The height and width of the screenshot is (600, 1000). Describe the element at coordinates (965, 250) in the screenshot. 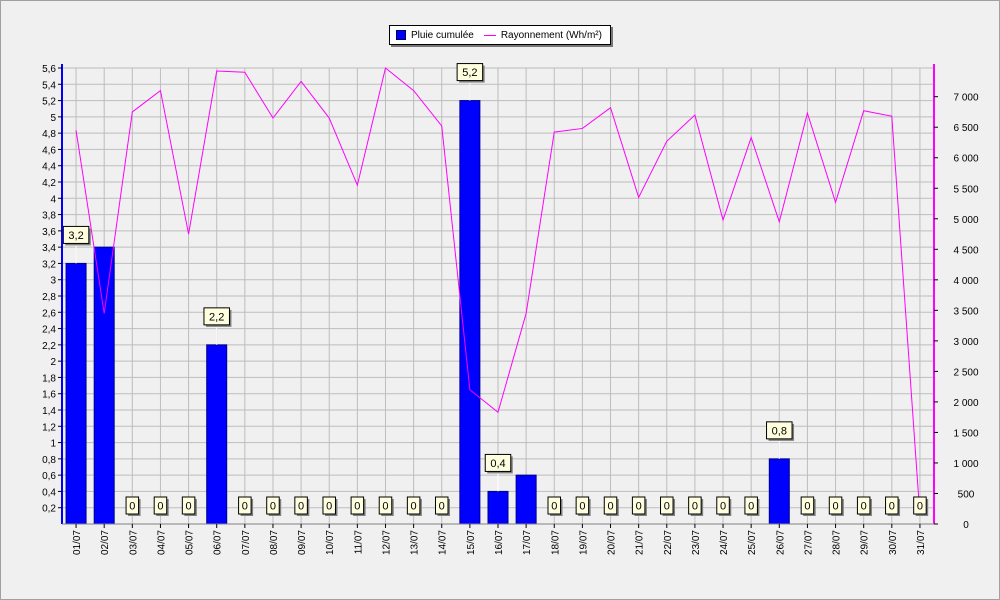

I see `right-tick-label: 4 500` at that location.